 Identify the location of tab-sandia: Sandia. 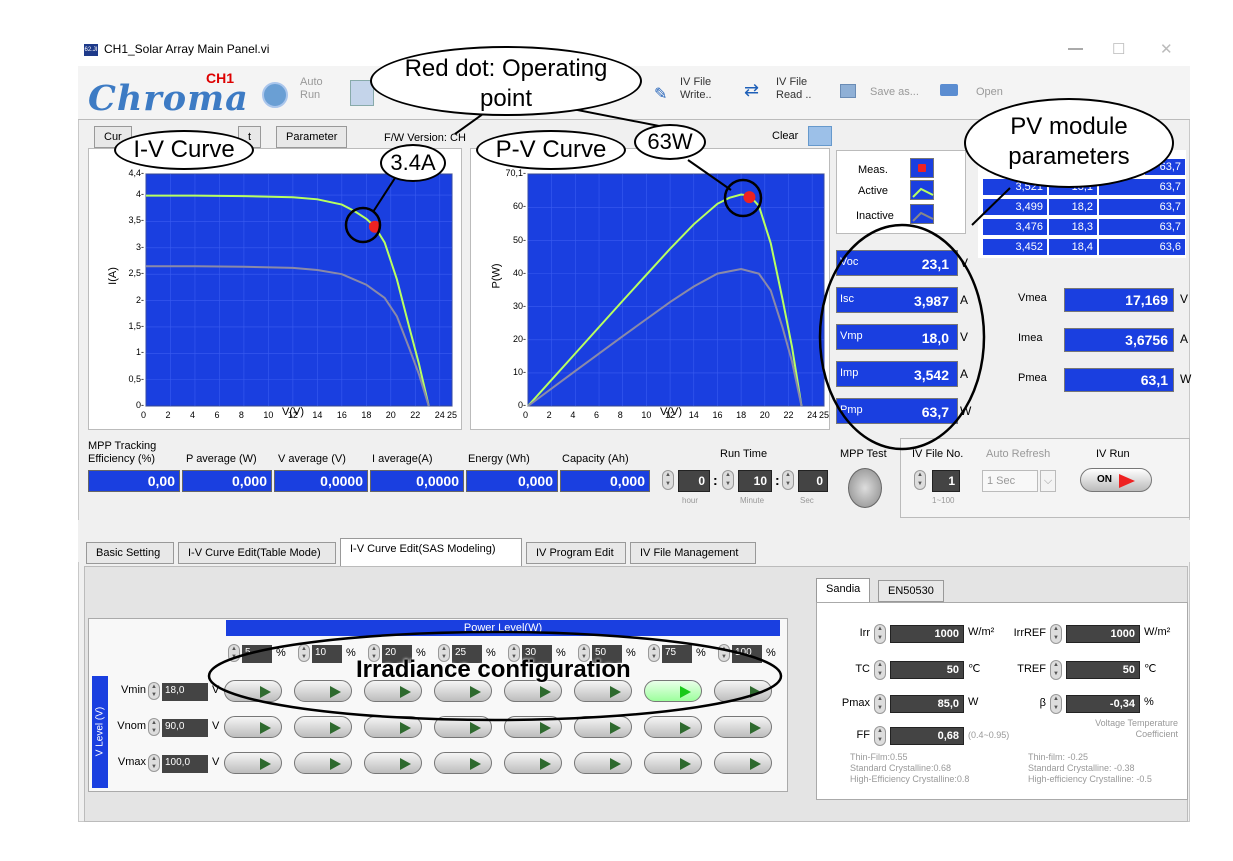
(843, 590).